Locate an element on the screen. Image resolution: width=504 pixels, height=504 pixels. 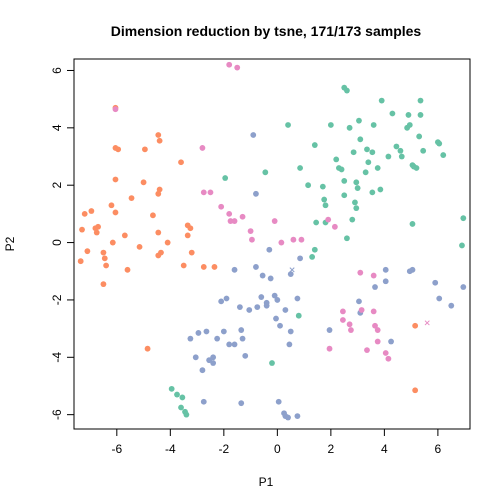
y-tick-label: 6 is located at coordinates (57, 70).